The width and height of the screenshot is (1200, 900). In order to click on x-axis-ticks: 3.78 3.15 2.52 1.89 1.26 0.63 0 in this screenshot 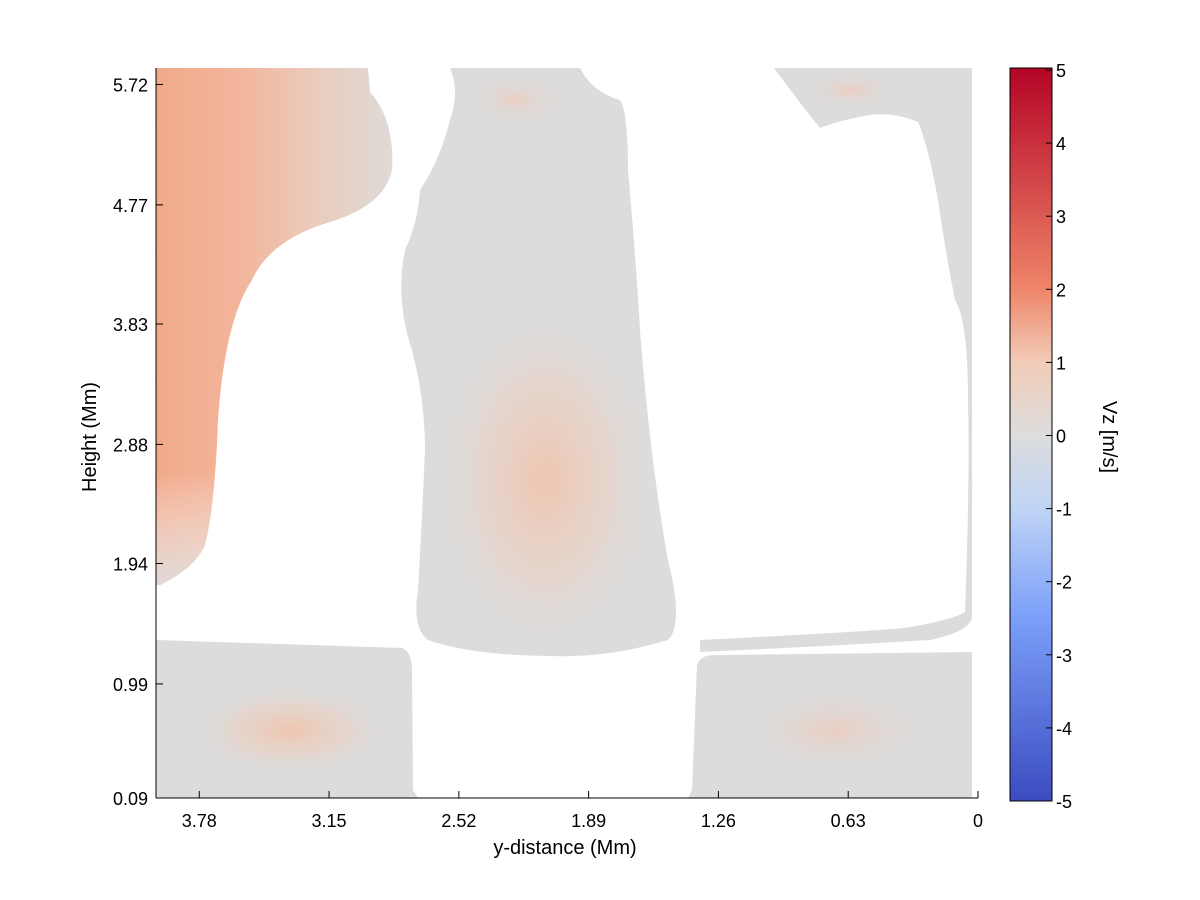, I will do `click(582, 811)`.